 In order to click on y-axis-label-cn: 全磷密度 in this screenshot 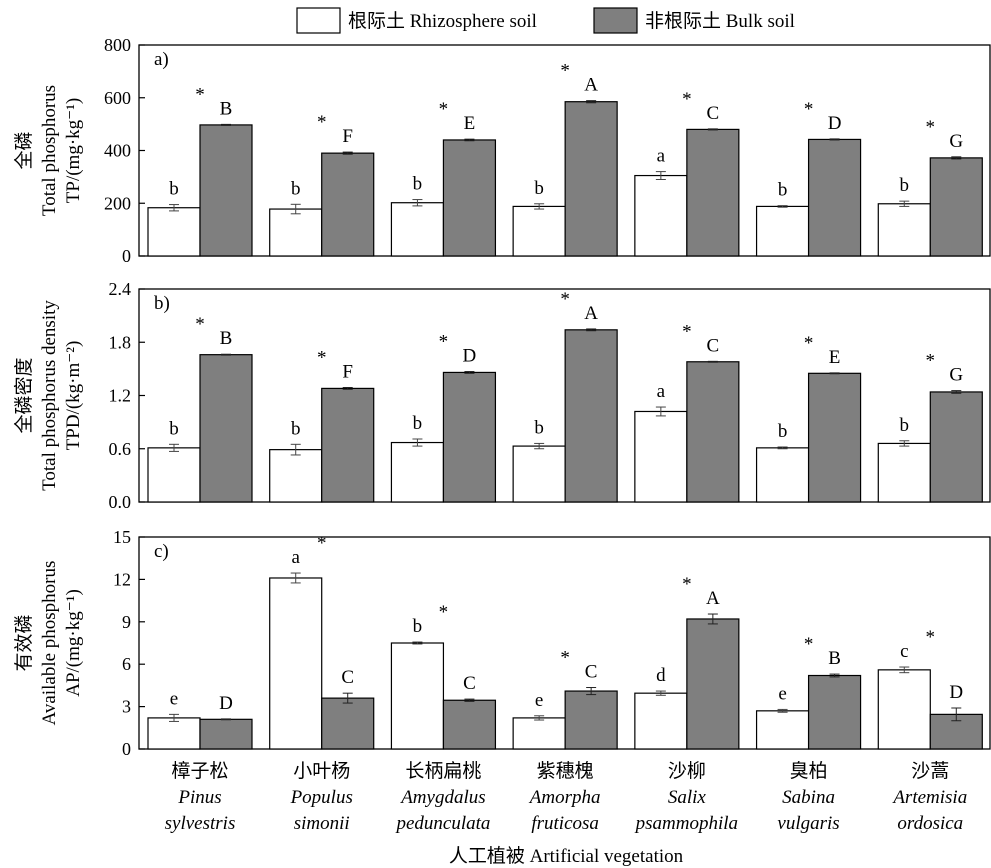, I will do `click(24, 395)`.